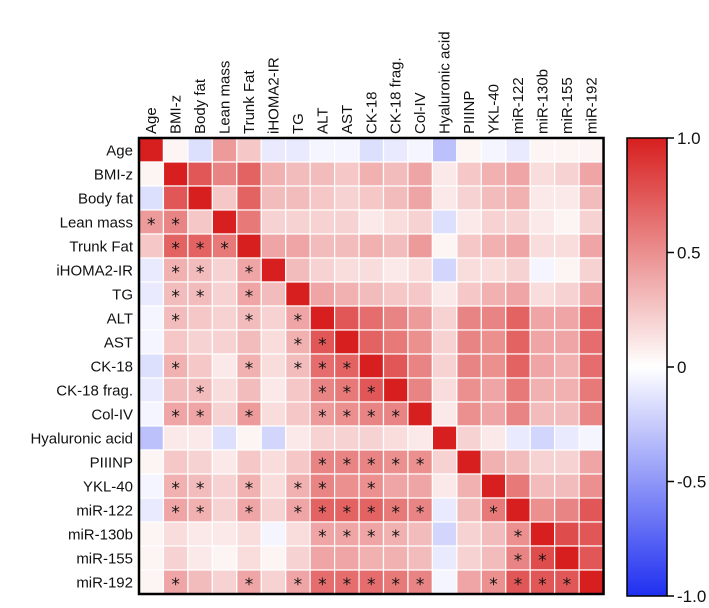 This screenshot has height=608, width=709. I want to click on heatmap-cell-body-fat-trunk-fat, so click(249, 198).